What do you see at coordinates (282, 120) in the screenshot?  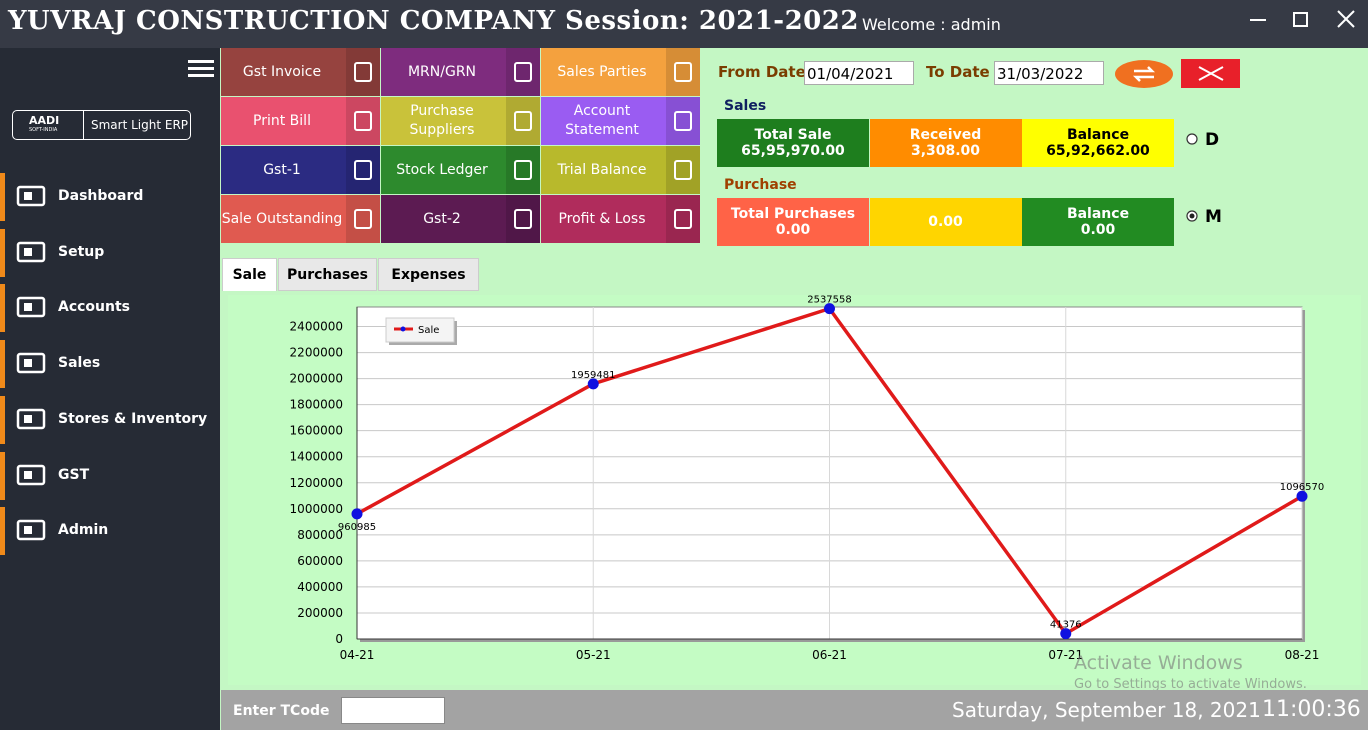 I see `tile-label: Print Bill` at bounding box center [282, 120].